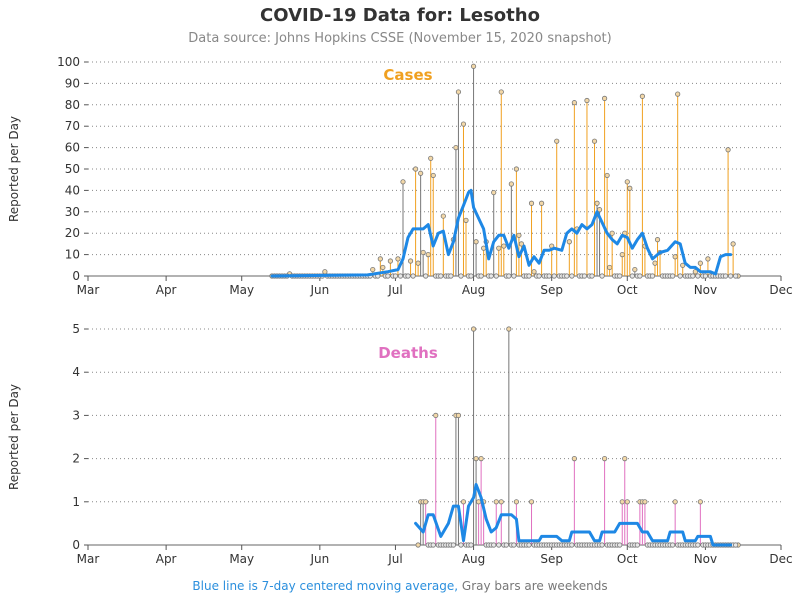 This screenshot has width=800, height=600. Describe the element at coordinates (627, 559) in the screenshot. I see `deaths-xtick-label: Oct` at that location.